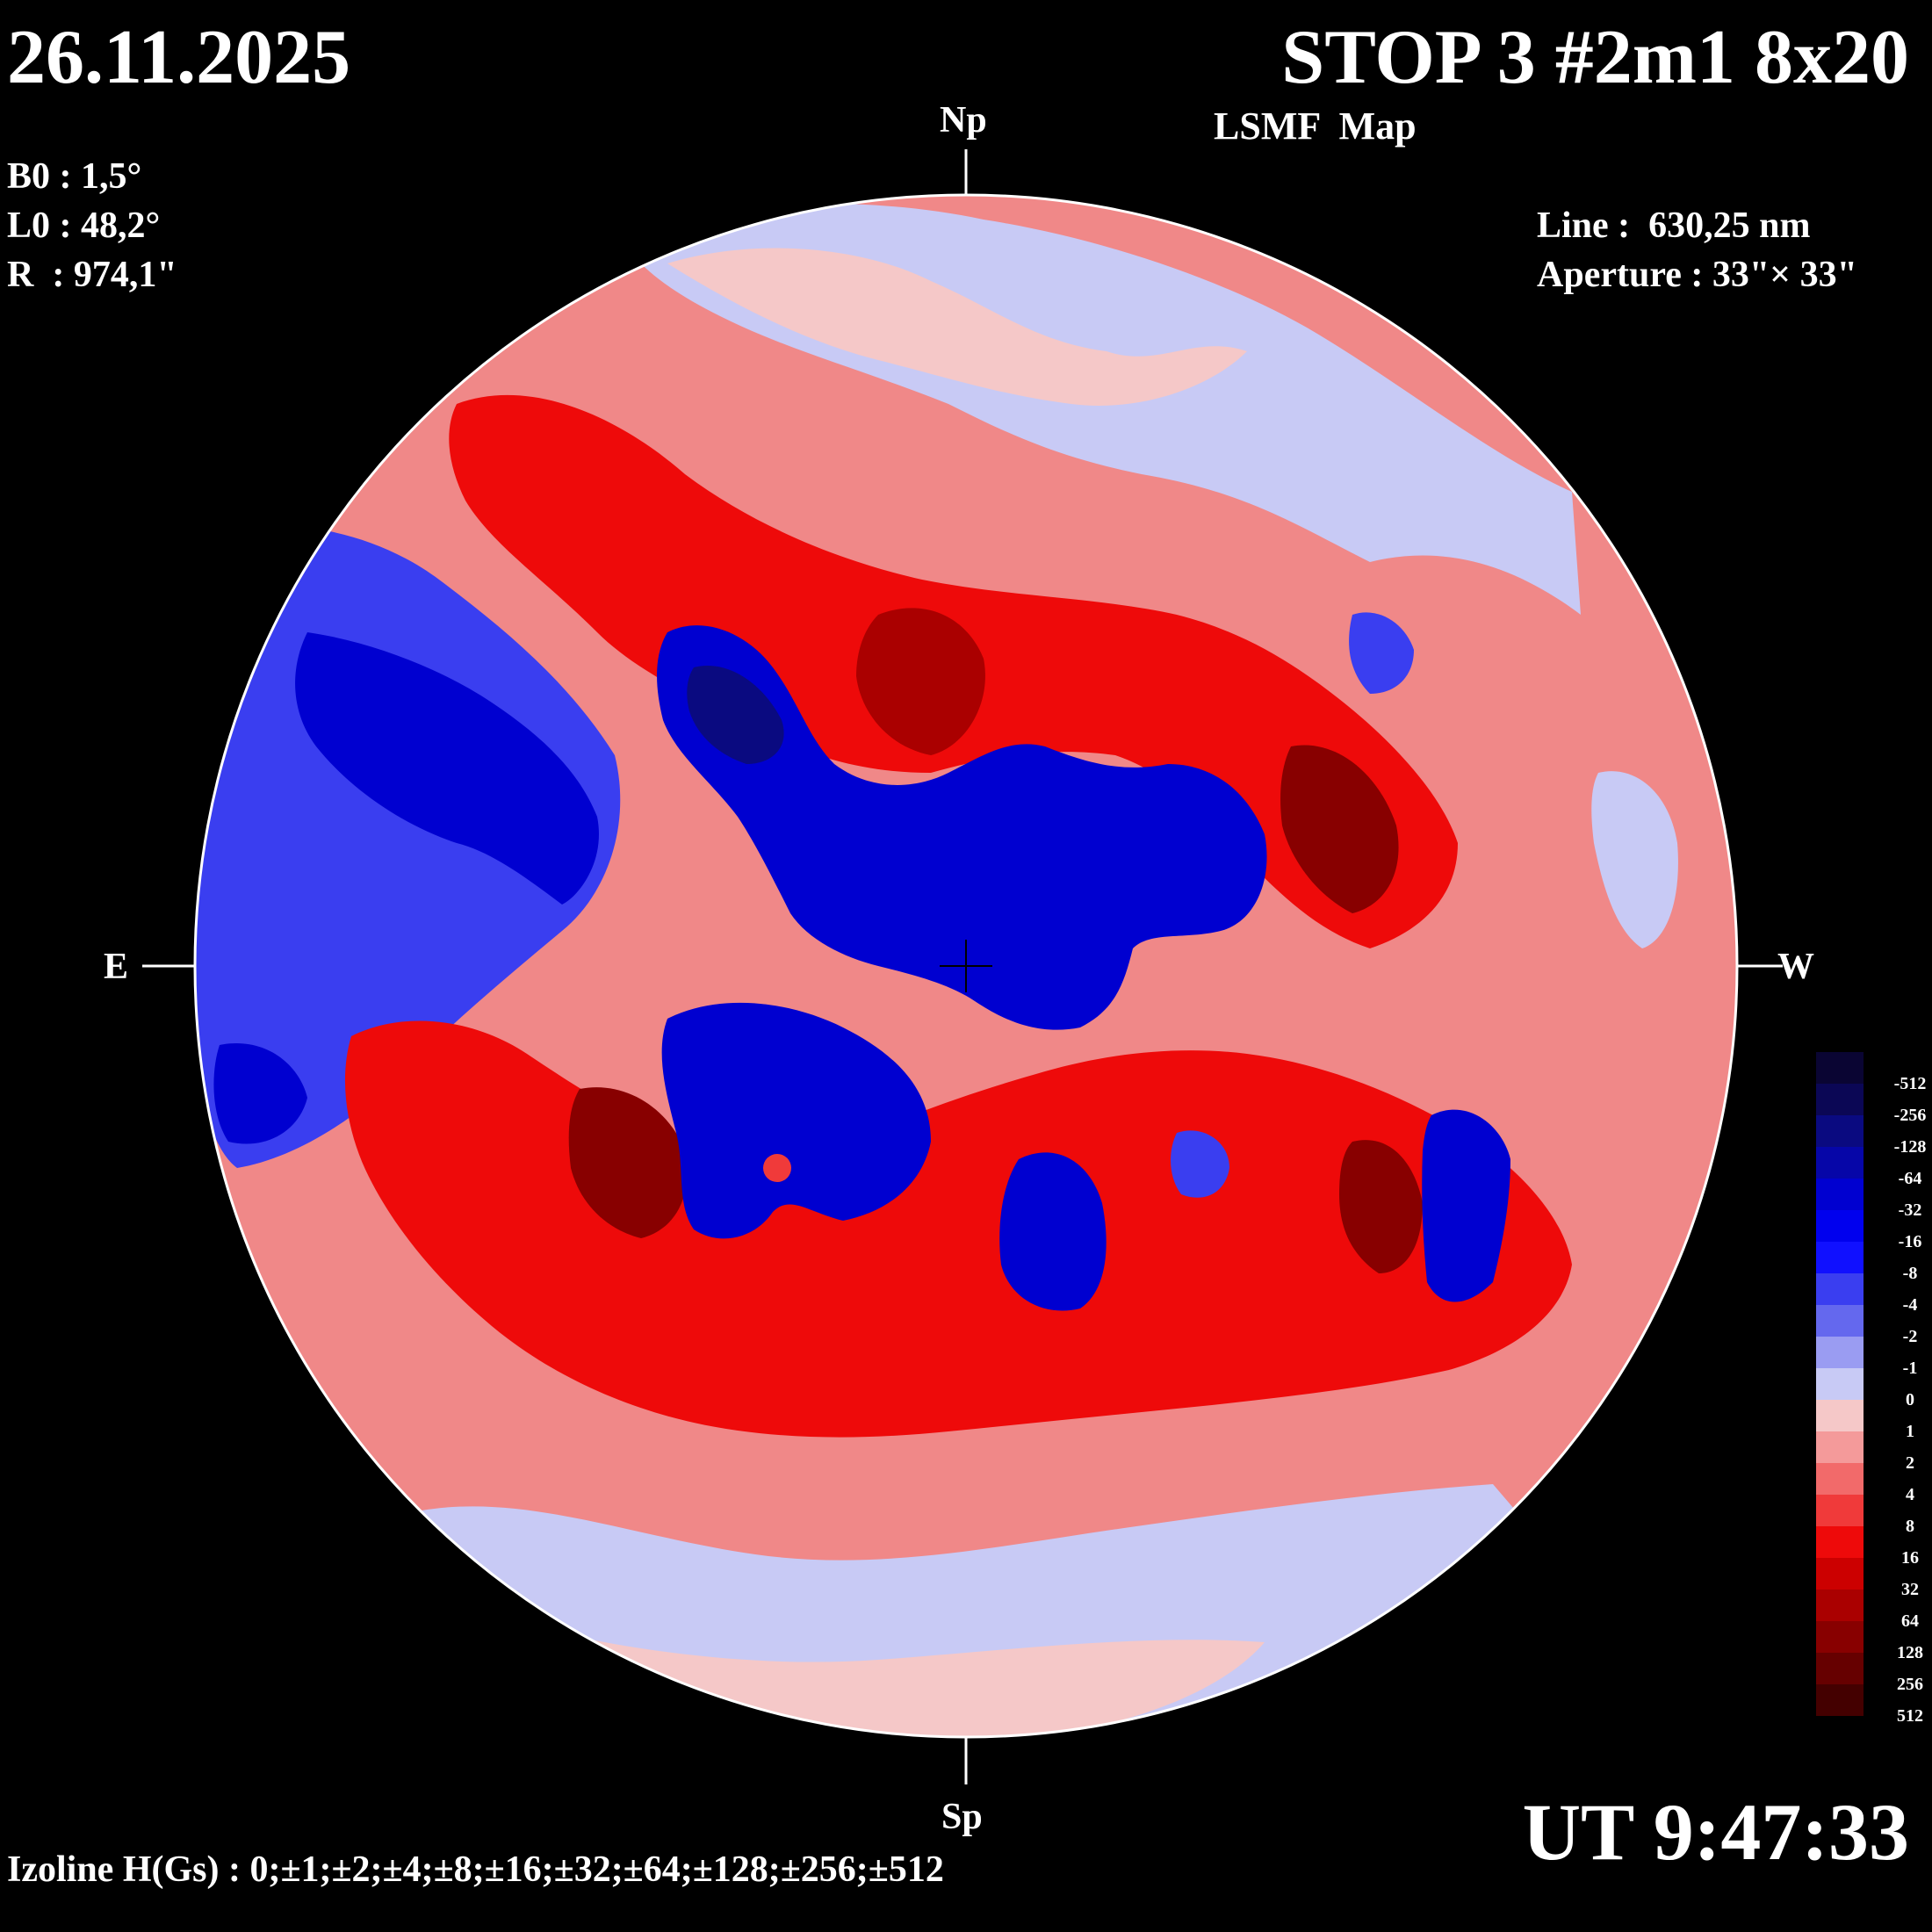  What do you see at coordinates (84, 226) in the screenshot?
I see `param-l0: L0 : 48,2°` at bounding box center [84, 226].